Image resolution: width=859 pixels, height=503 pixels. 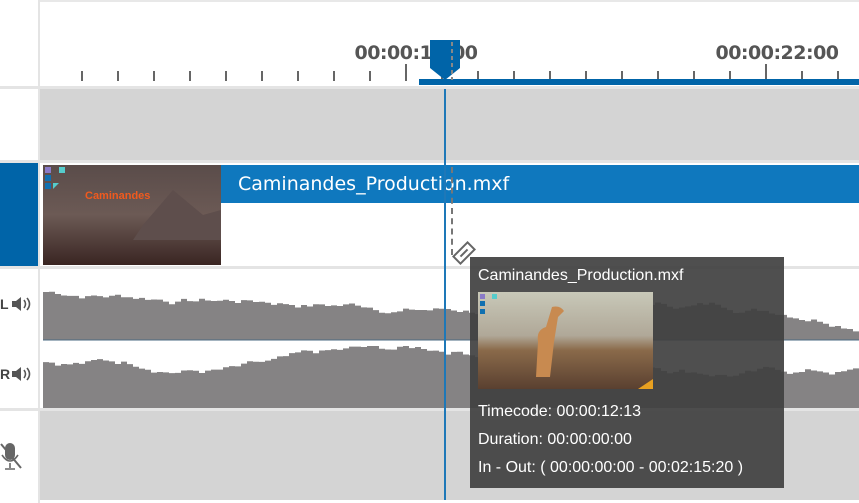 What do you see at coordinates (565, 340) in the screenshot?
I see `tooltip-thumbnail` at bounding box center [565, 340].